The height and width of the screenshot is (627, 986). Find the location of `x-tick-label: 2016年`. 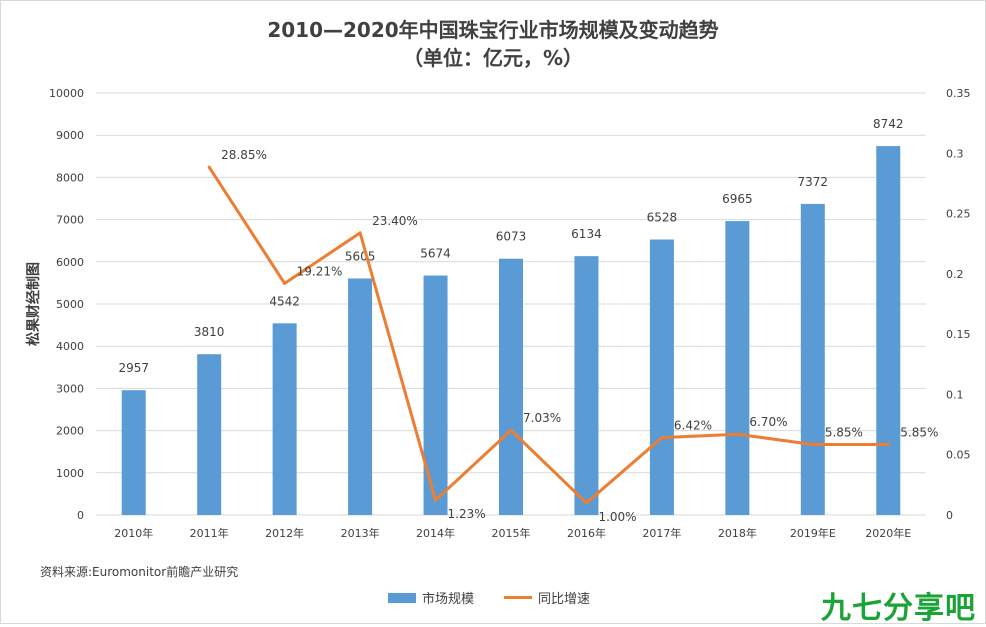

x-tick-label: 2016年 is located at coordinates (586, 533).